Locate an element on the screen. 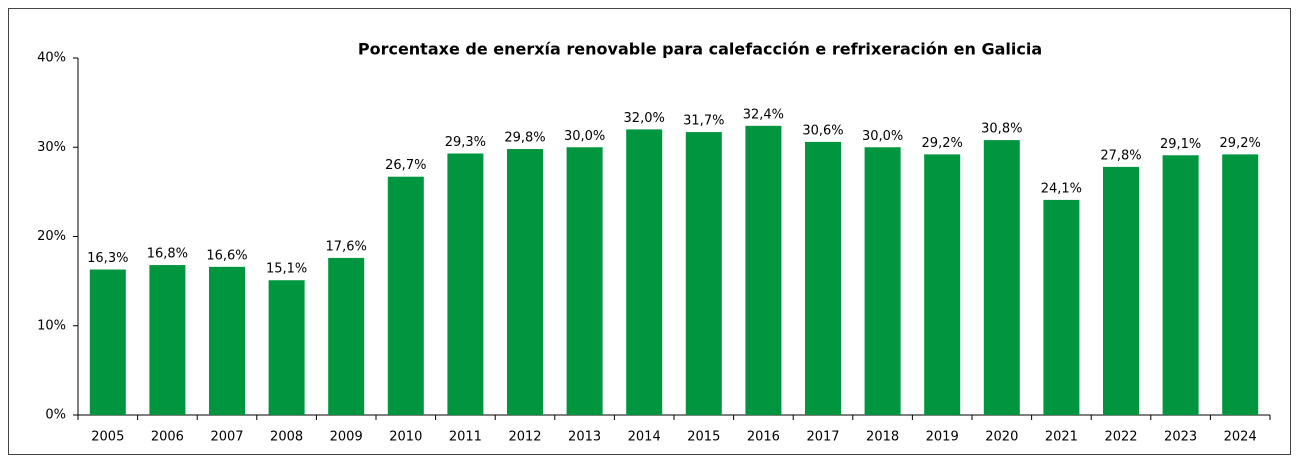  x-tick-label: 2022 is located at coordinates (1120, 437).